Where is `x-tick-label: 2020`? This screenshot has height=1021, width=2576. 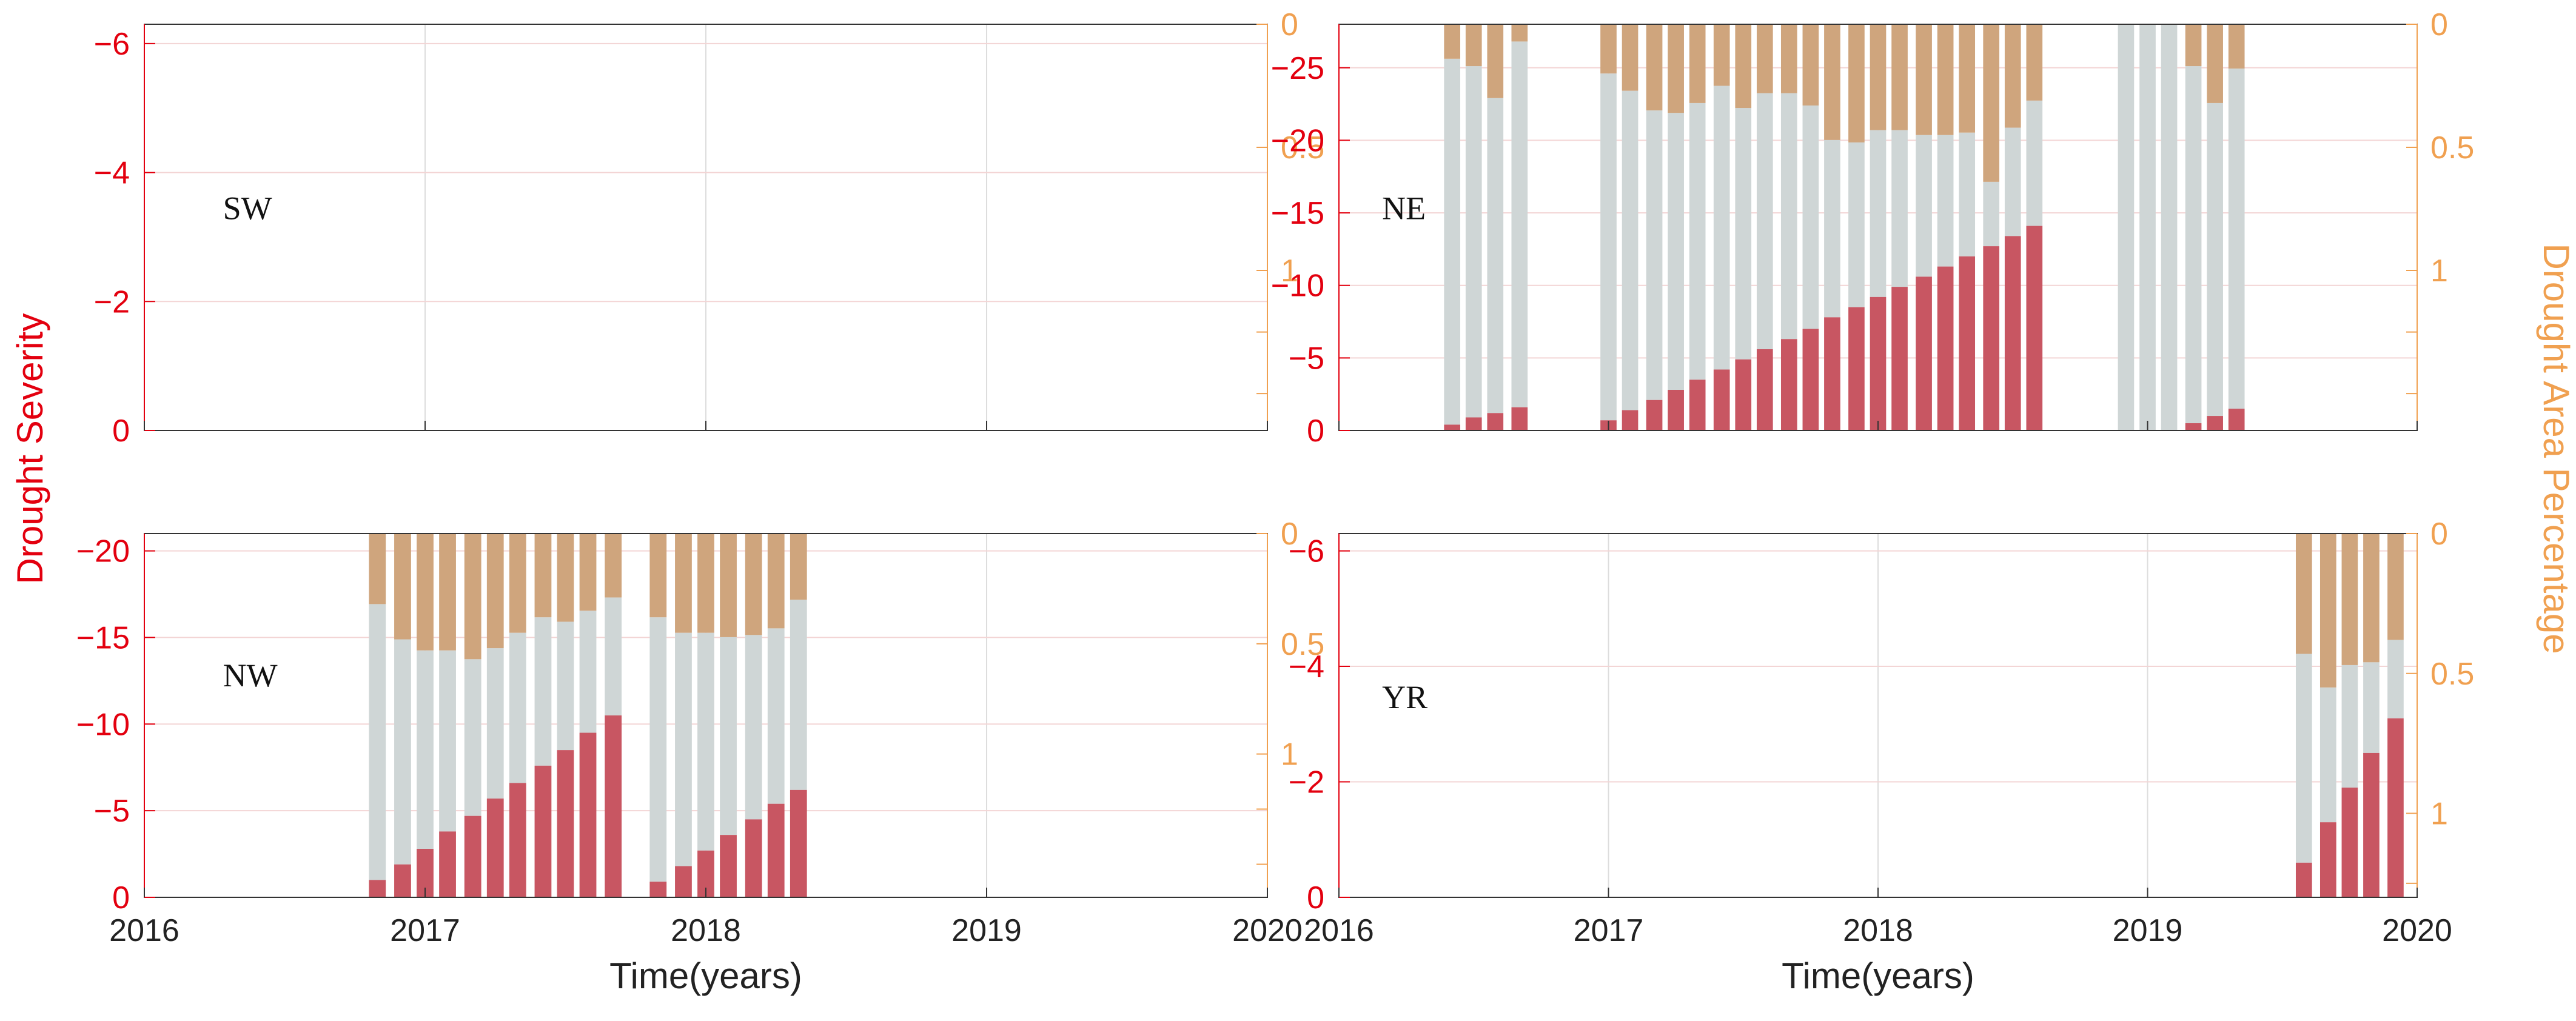
x-tick-label: 2020 is located at coordinates (2417, 930).